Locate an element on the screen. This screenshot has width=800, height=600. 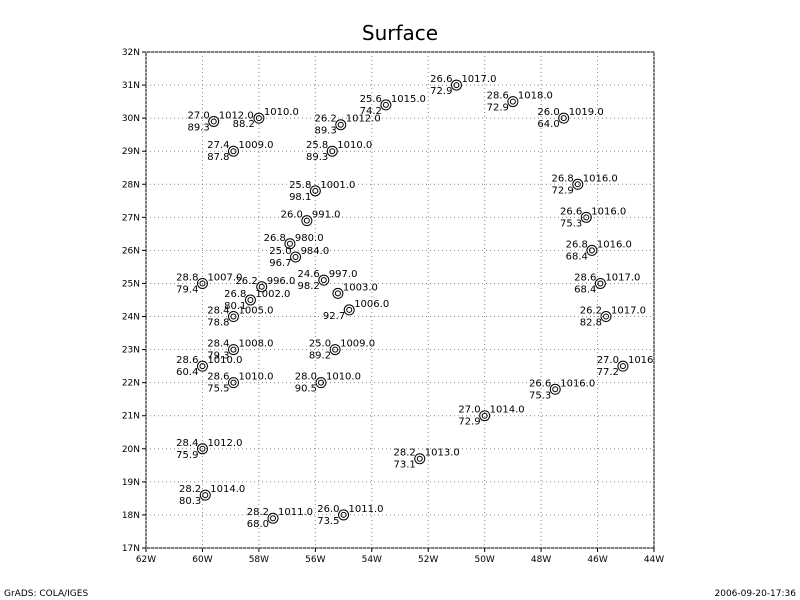
map-title: Surface is located at coordinates (400, 33).